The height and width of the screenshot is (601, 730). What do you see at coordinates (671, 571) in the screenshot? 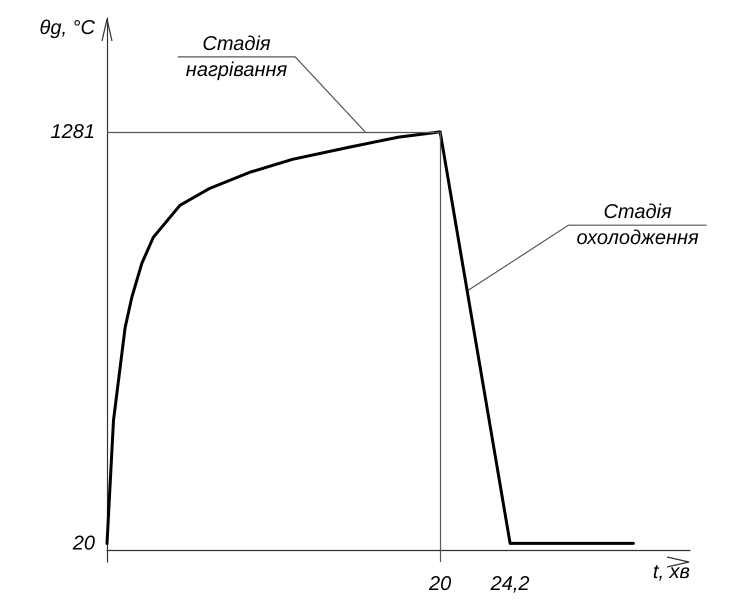
I see `x-axis-title: t, хв` at bounding box center [671, 571].